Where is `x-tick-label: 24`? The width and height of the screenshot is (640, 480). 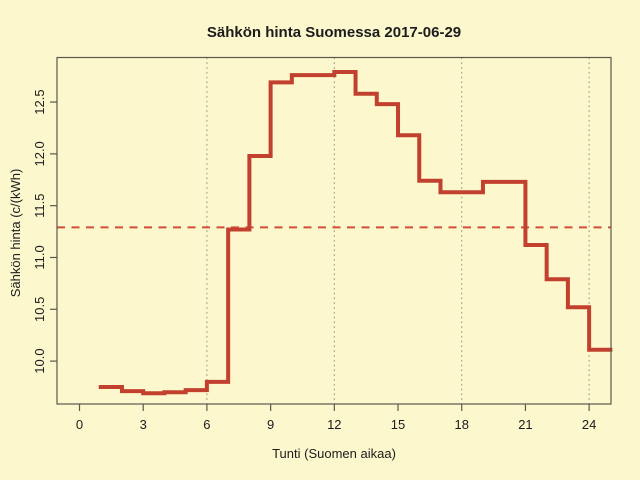 x-tick-label: 24 is located at coordinates (589, 424).